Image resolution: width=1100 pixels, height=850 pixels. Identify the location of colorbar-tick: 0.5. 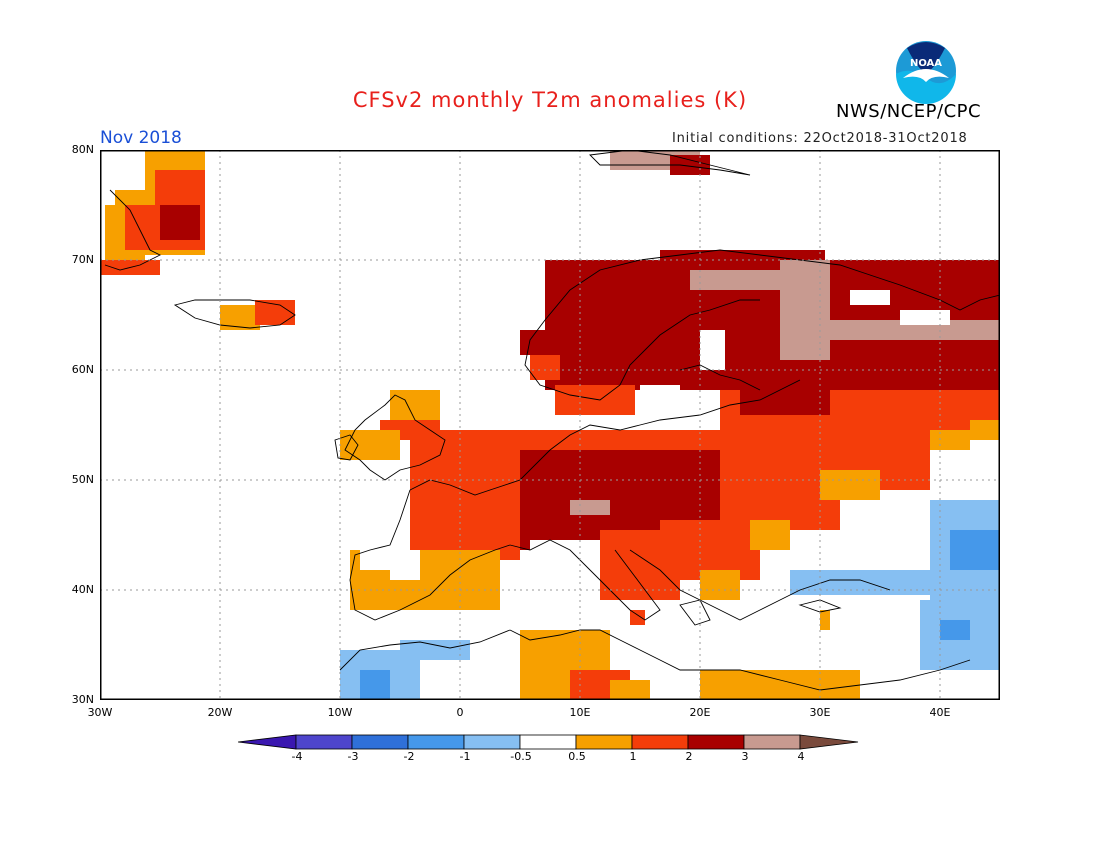
(577, 756).